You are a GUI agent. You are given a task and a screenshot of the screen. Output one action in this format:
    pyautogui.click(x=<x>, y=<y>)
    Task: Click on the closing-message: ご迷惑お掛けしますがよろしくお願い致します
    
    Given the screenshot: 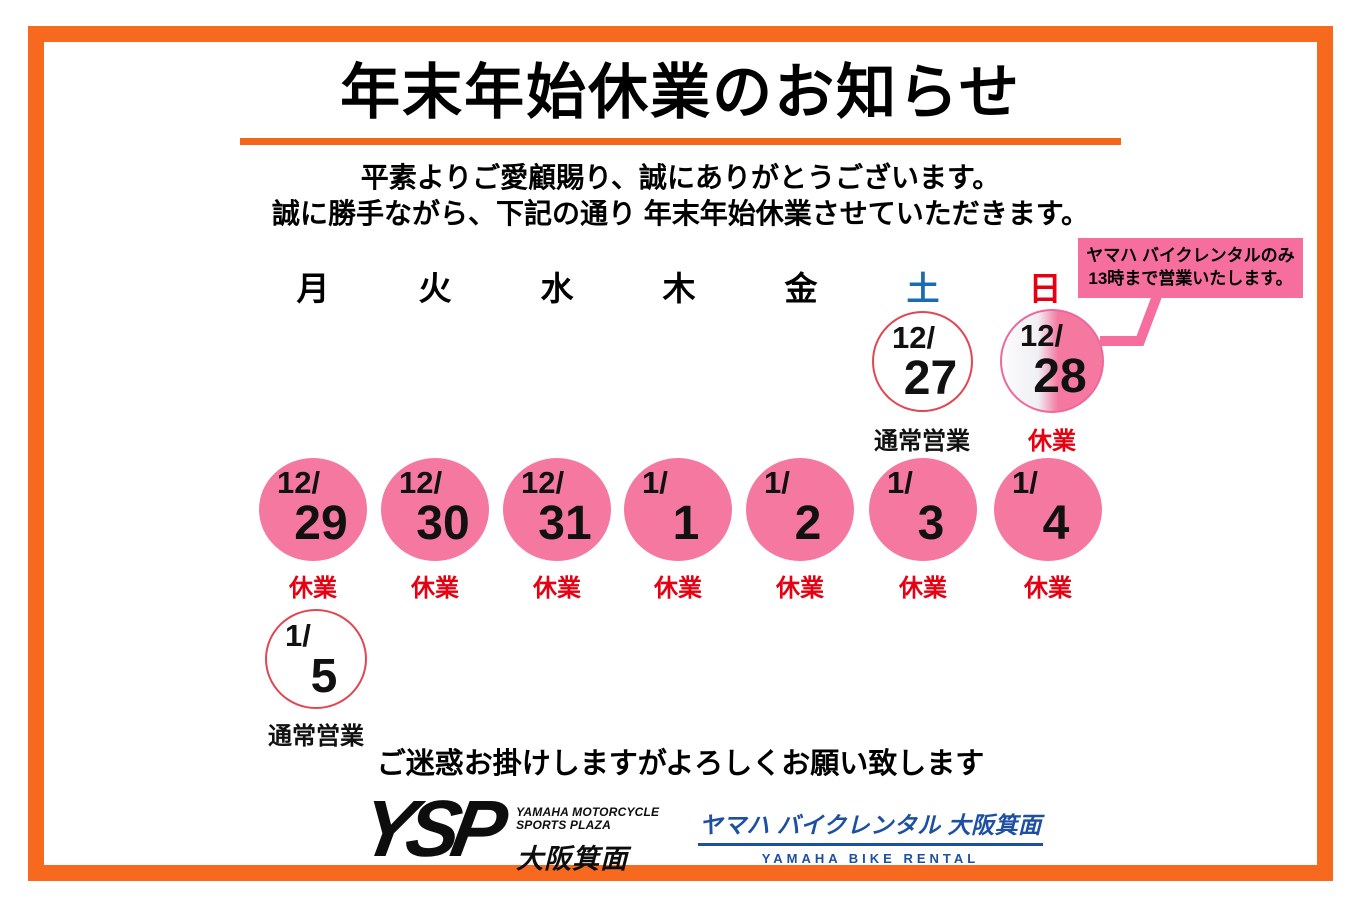 What is the action you would take?
    pyautogui.click(x=680, y=764)
    